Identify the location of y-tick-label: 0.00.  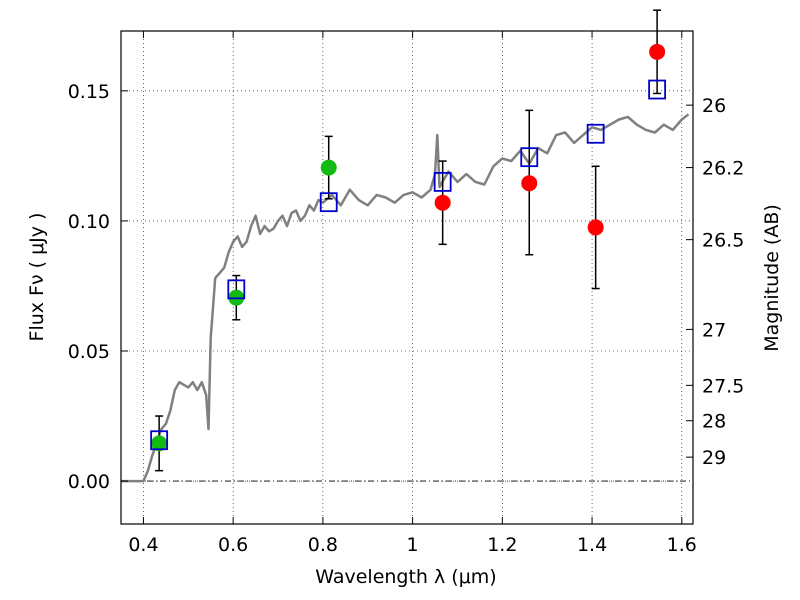
(89, 482).